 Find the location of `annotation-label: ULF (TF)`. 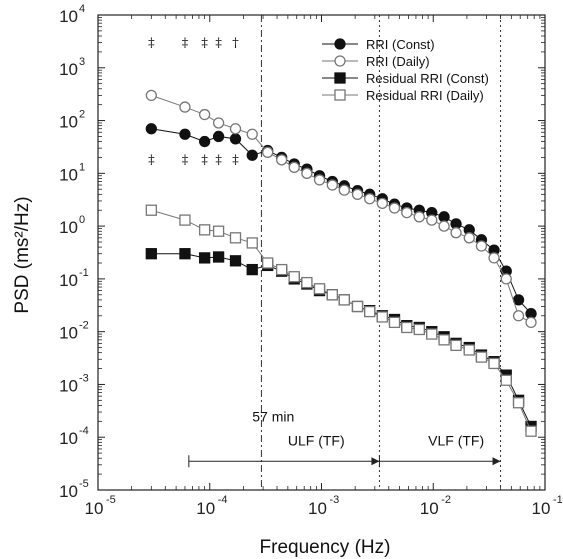

annotation-label: ULF (TF) is located at coordinates (316, 440).